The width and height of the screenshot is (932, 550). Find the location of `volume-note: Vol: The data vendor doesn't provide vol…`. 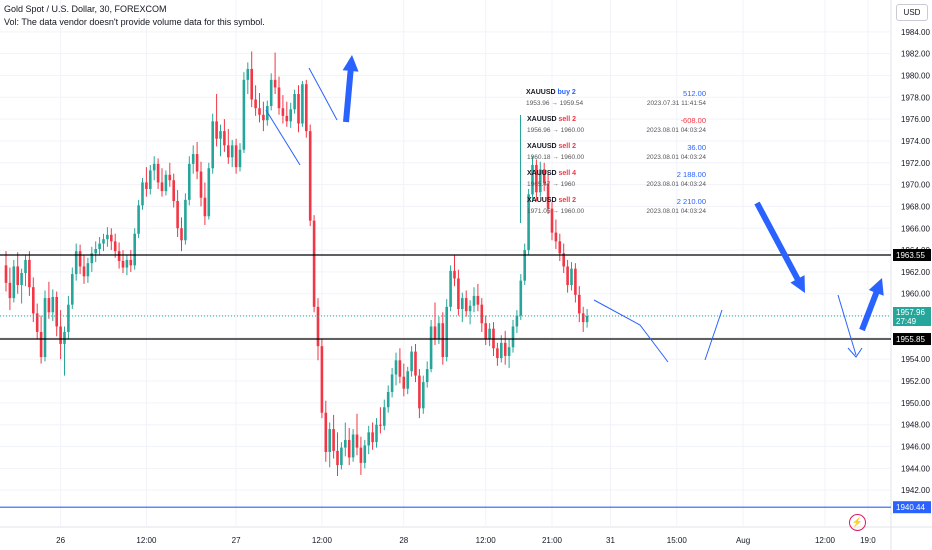

volume-note: Vol: The data vendor doesn't provide vol… is located at coordinates (134, 22).